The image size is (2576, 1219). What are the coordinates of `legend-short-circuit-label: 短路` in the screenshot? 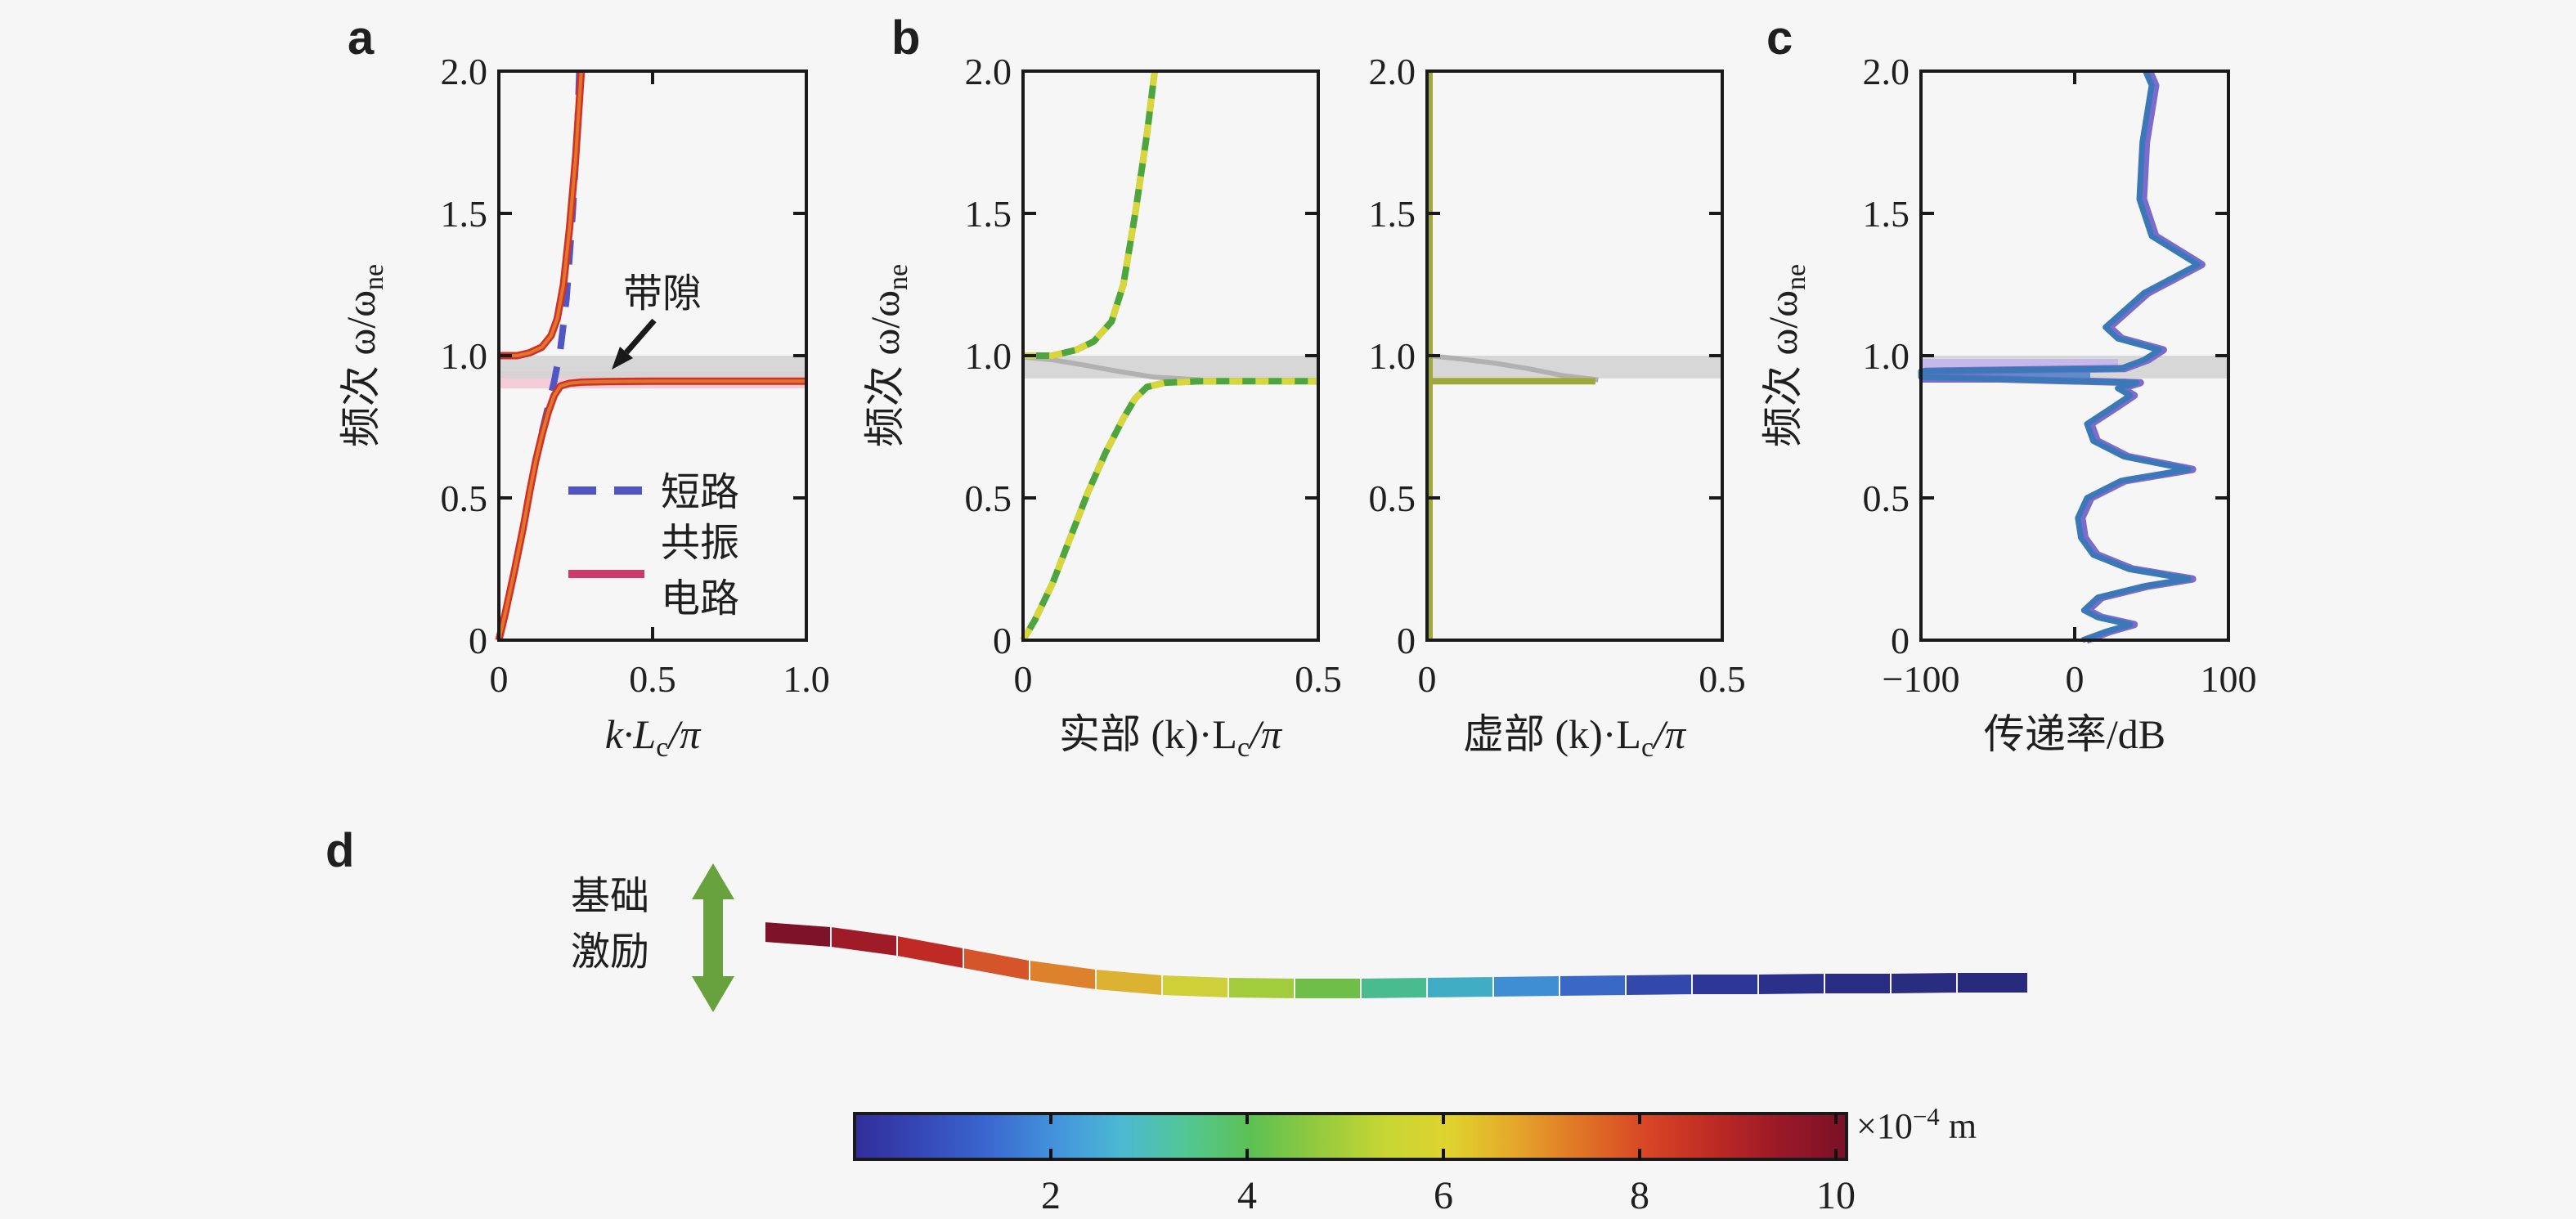 It's located at (700, 492).